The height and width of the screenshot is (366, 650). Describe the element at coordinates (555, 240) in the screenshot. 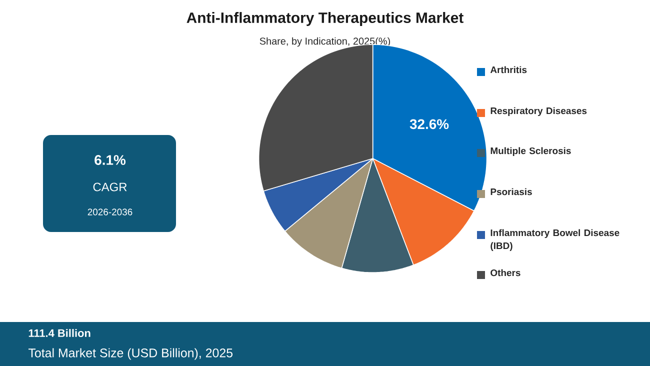

I see `legend-label: Inflammatory Bowel Disease (IBD)` at that location.